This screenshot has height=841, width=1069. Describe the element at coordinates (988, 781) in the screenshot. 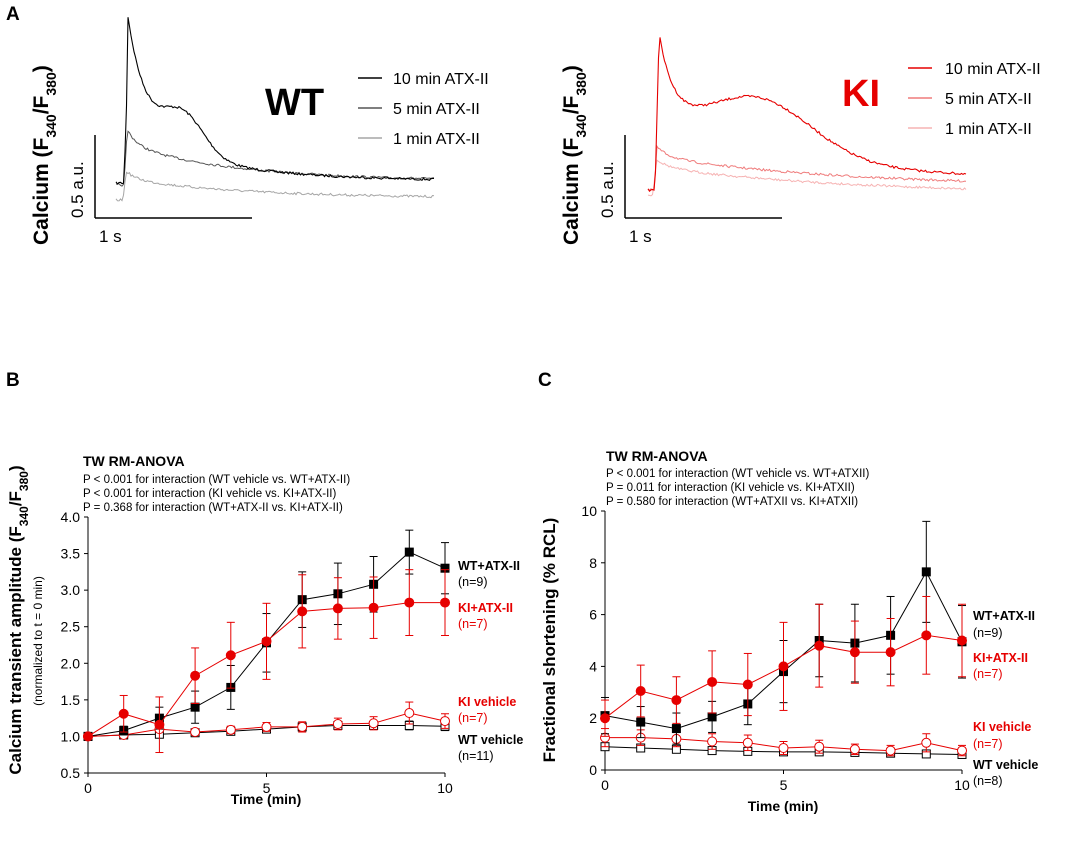

I see `panel-c-n-wt-vehicle: (n=8)` at that location.